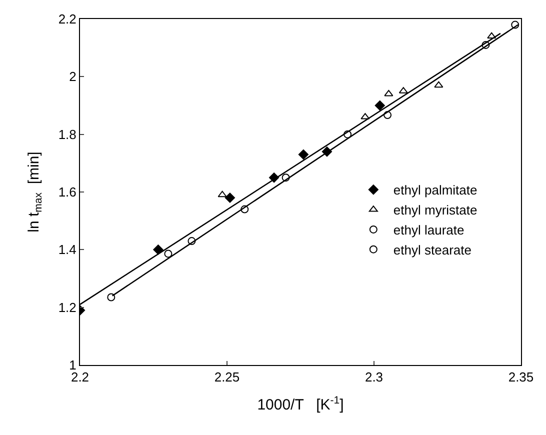 This screenshot has width=546, height=435. I want to click on y-tick-label: 1.4, so click(67, 250).